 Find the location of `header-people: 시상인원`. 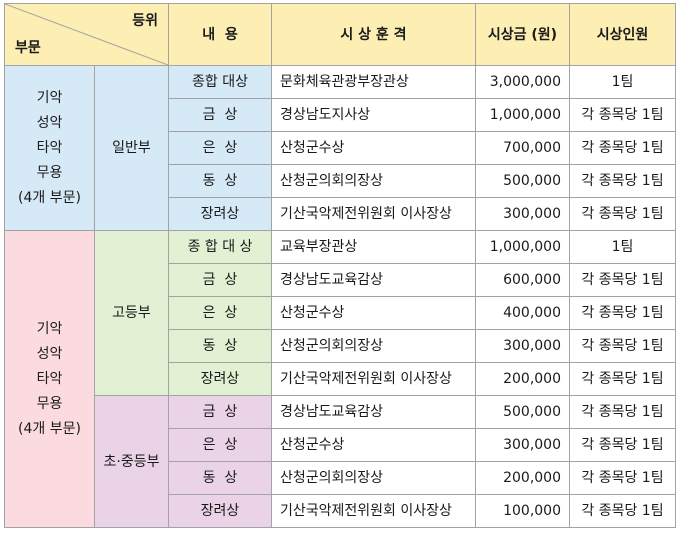

header-people: 시상인원 is located at coordinates (622, 34).